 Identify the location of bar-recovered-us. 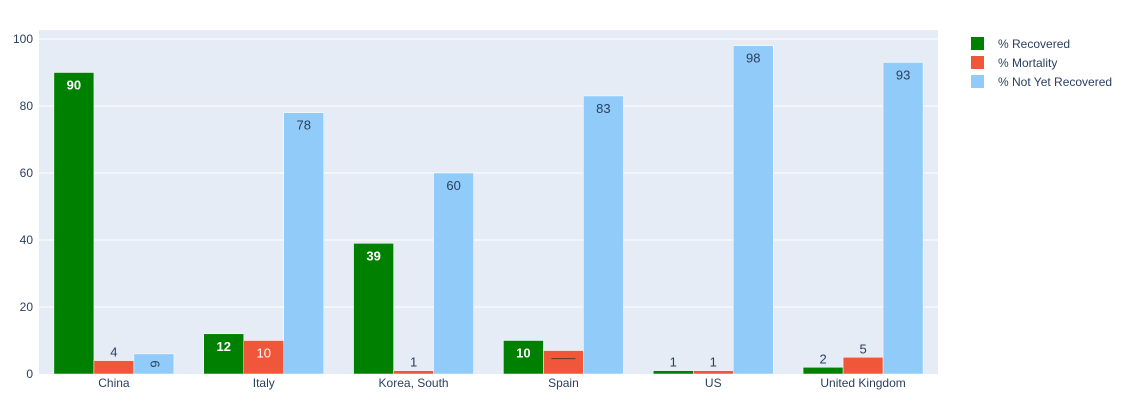
(673, 372).